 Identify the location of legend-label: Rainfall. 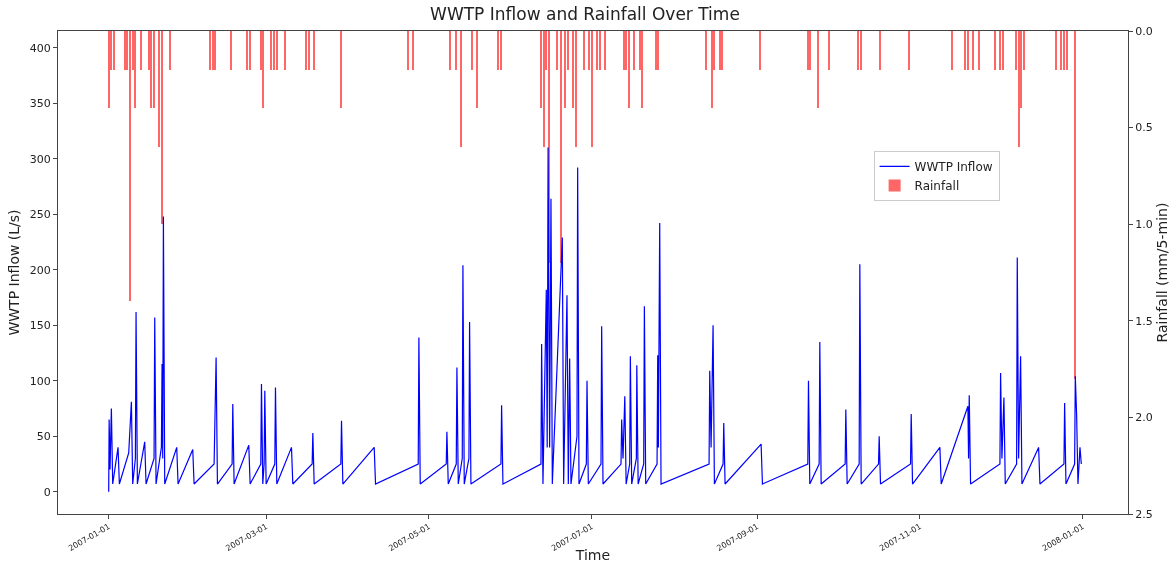
(937, 186).